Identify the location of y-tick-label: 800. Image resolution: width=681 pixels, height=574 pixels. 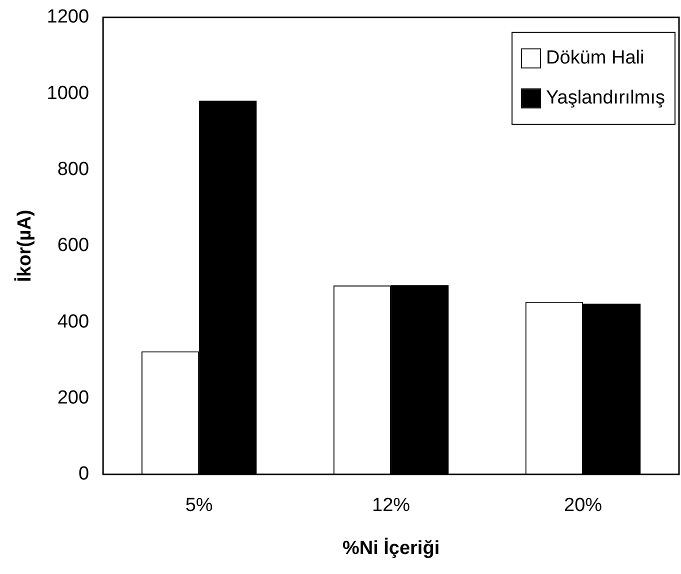
(73, 169).